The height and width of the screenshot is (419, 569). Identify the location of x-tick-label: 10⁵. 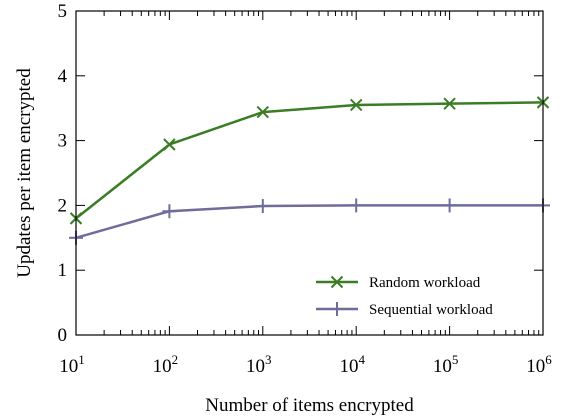
(446, 364).